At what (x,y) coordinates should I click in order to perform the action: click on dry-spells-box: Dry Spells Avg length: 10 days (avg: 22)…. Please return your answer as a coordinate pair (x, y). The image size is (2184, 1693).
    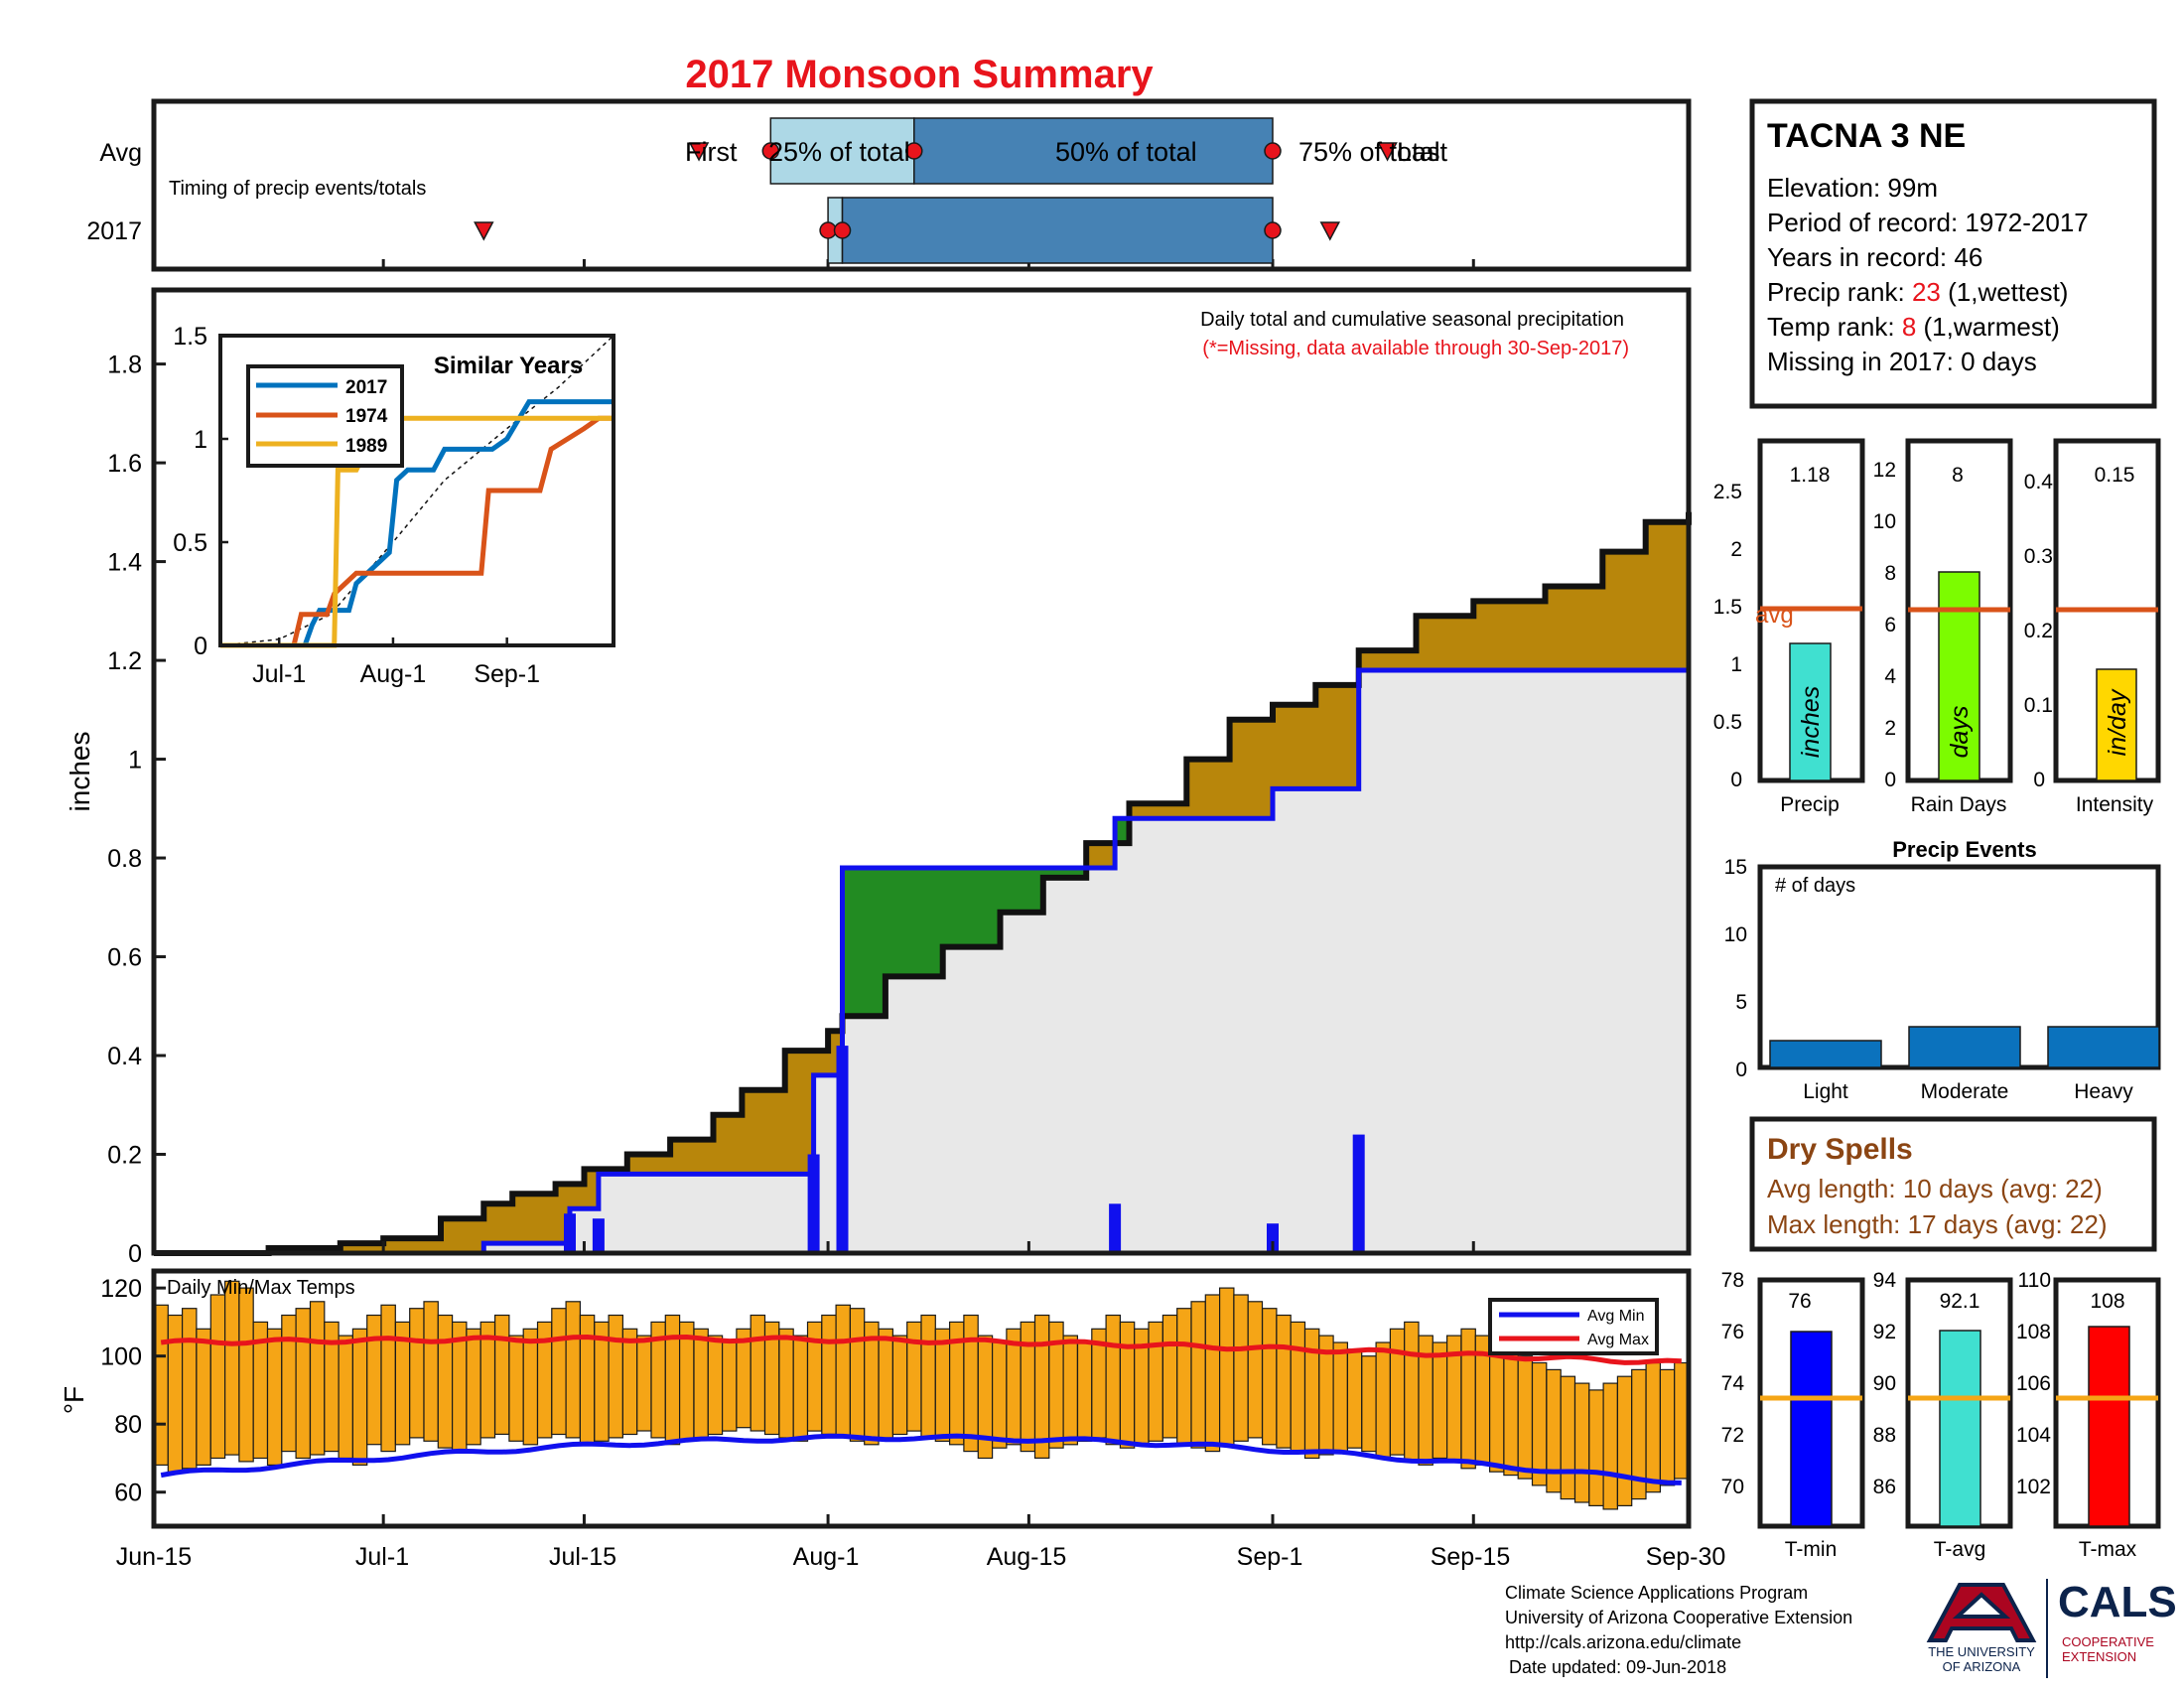
    Looking at the image, I should click on (1953, 1184).